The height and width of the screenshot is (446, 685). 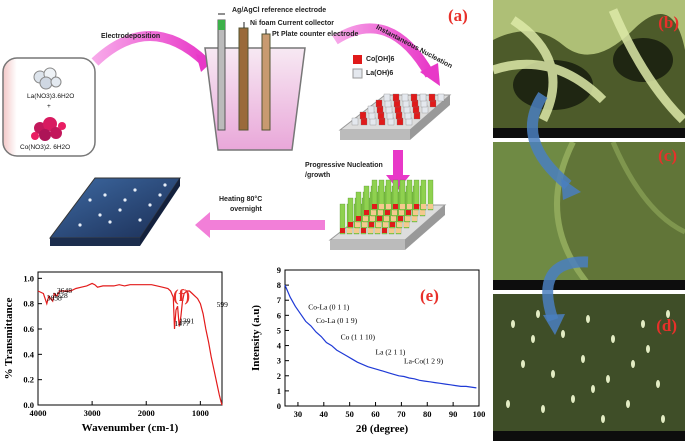 What do you see at coordinates (182, 323) in the screenshot?
I see `annotation: 1477` at bounding box center [182, 323].